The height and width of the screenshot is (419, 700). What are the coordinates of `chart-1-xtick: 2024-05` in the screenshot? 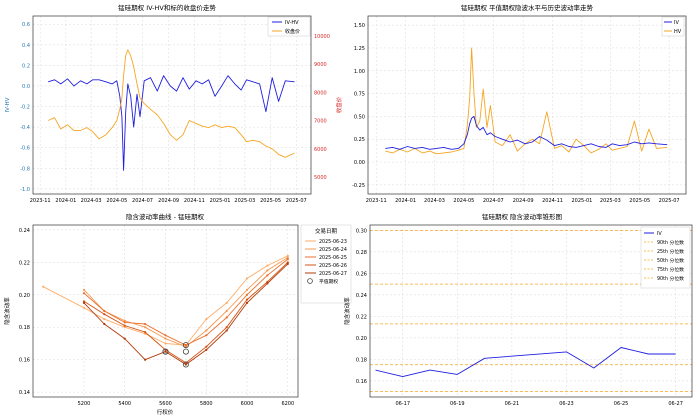 It's located at (116, 201).